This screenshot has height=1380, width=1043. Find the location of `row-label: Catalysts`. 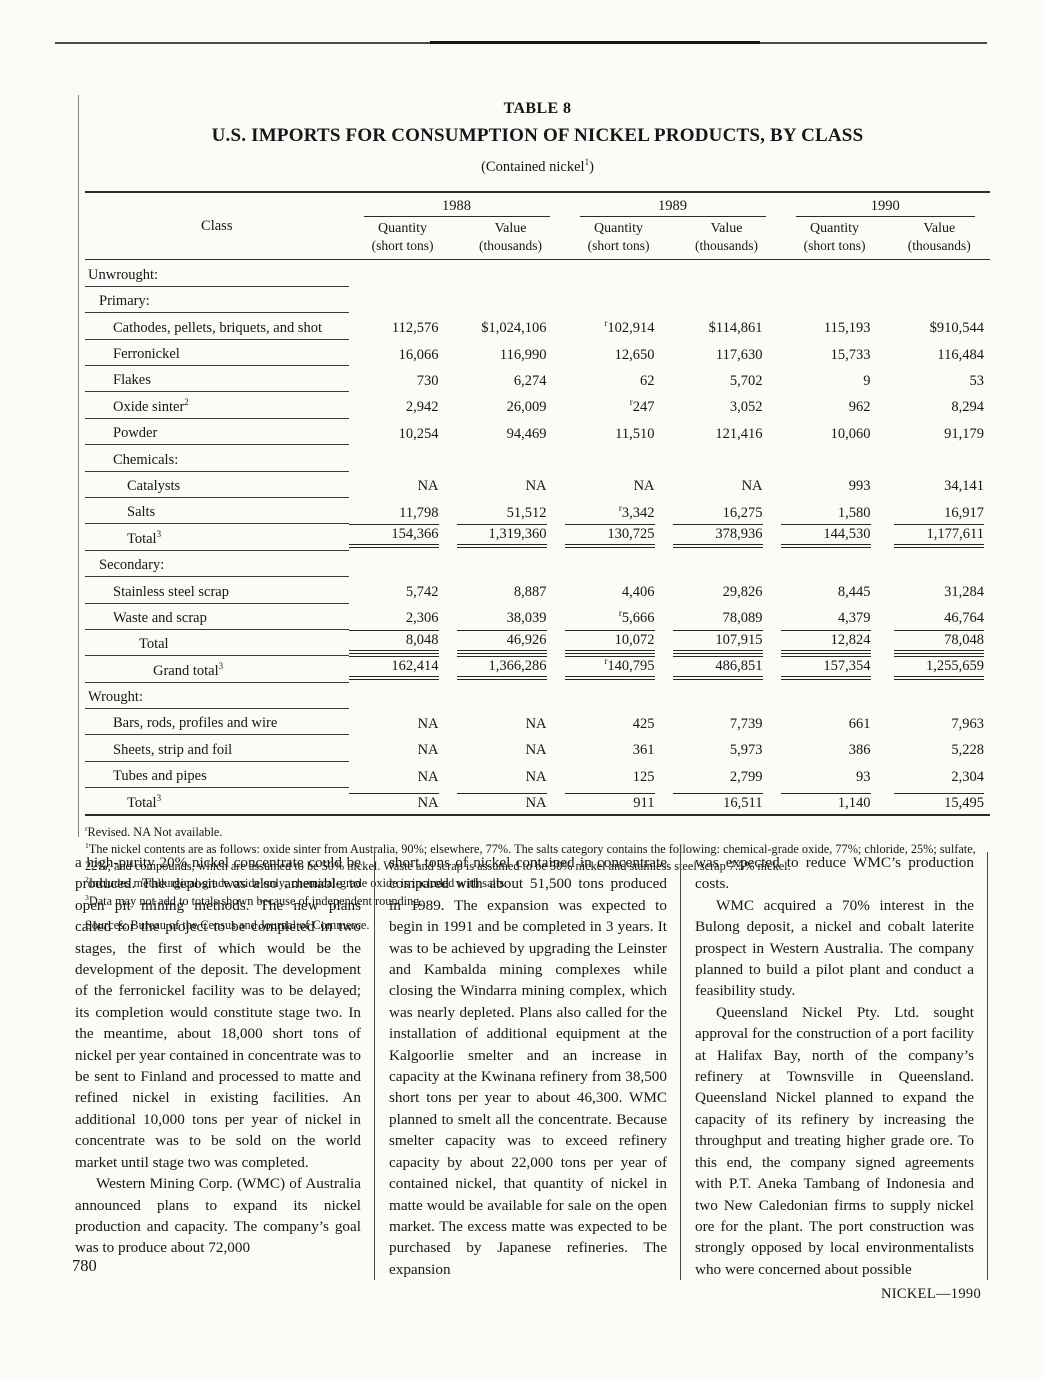

row-label: Catalysts is located at coordinates (217, 484).